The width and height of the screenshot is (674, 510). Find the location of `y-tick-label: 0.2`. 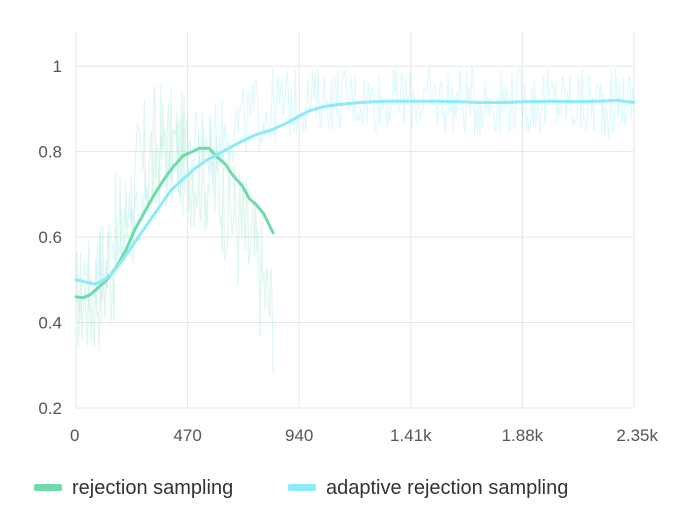

y-tick-label: 0.2 is located at coordinates (50, 408).